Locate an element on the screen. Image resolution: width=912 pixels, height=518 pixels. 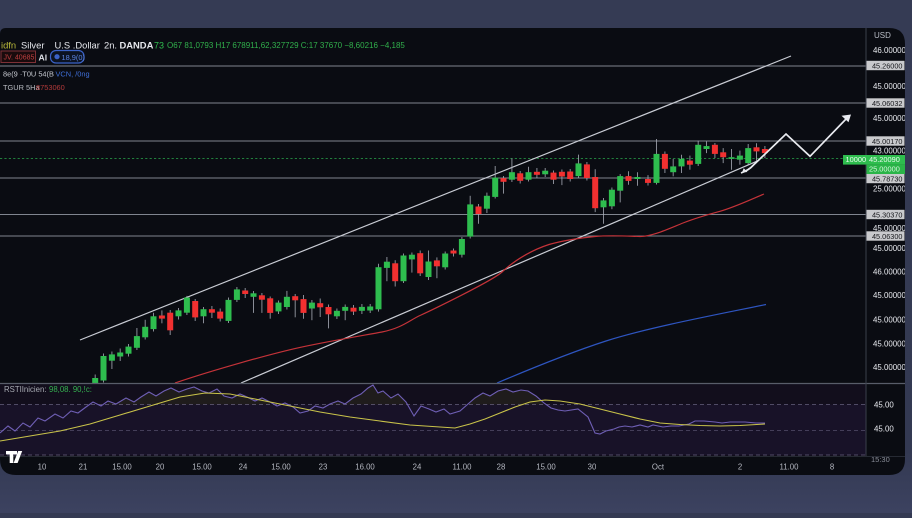
svg-text: 20 is located at coordinates (160, 467).